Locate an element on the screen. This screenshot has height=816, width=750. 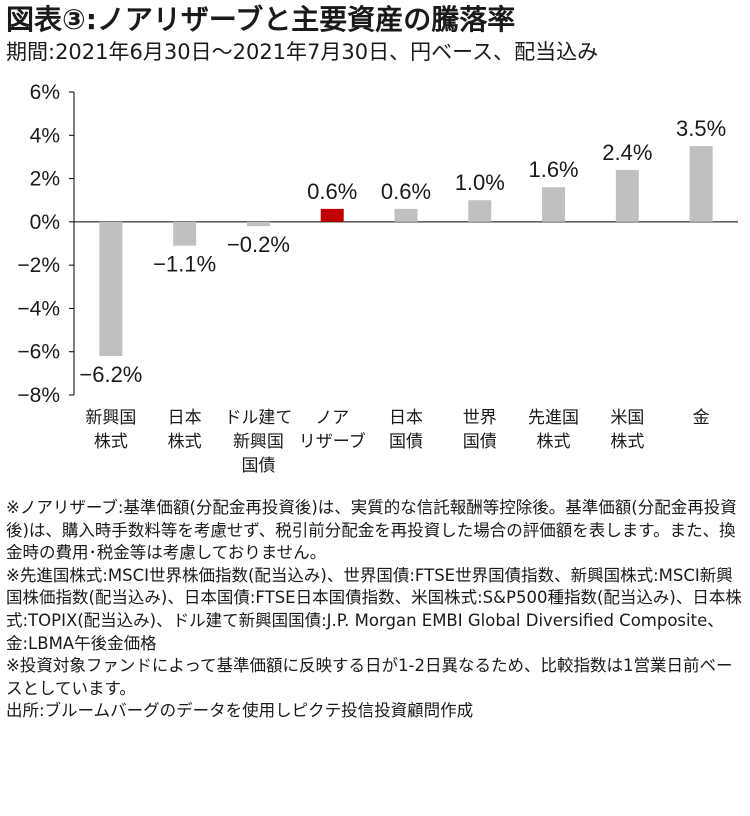
data-label: −1.1% is located at coordinates (184, 264).